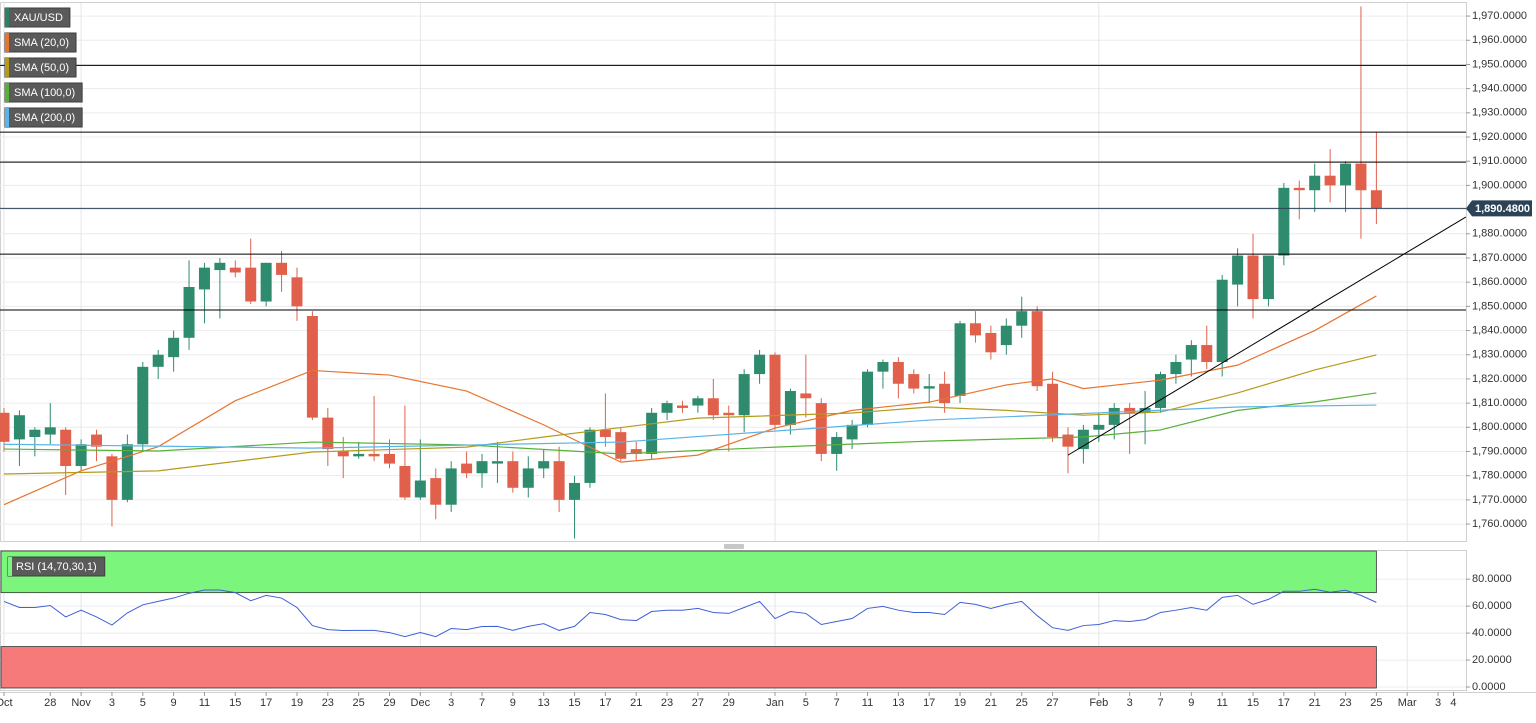 The width and height of the screenshot is (1536, 723). Describe the element at coordinates (1499, 185) in the screenshot. I see `y-tick-label: 1,900.0000` at that location.